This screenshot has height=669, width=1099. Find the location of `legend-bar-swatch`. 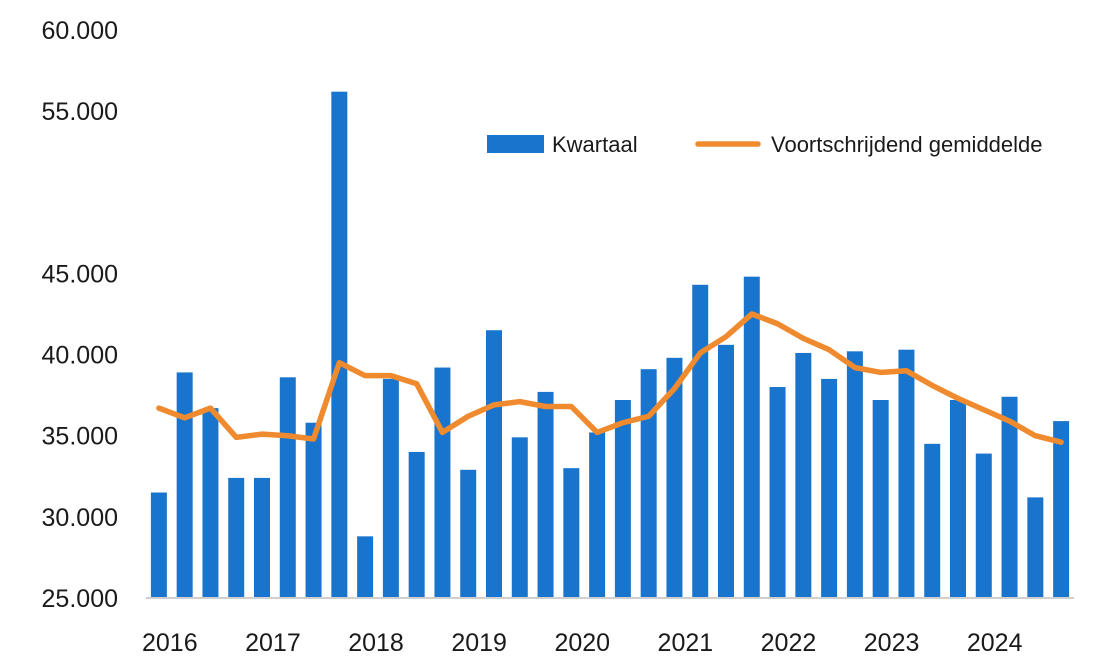

legend-bar-swatch is located at coordinates (515, 144).